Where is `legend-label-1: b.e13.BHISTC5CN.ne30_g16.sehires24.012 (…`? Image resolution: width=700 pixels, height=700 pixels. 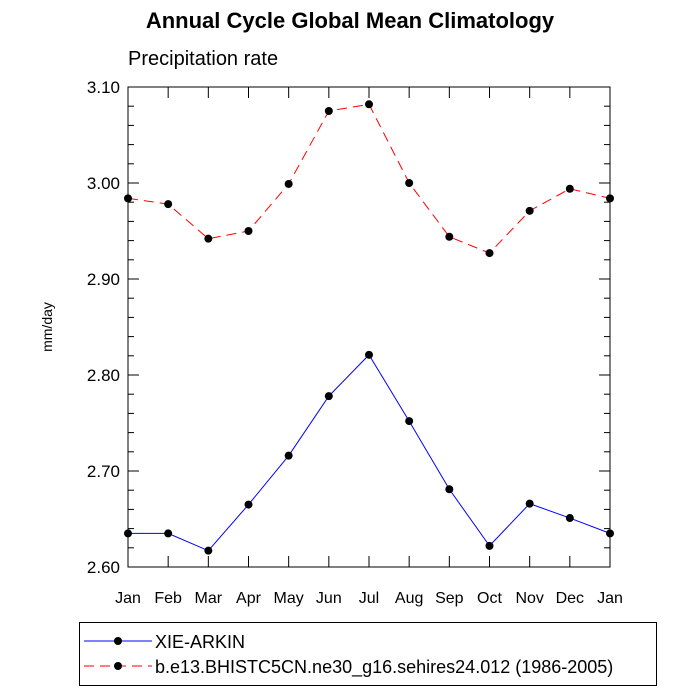
legend-label-1: b.e13.BHISTC5CN.ne30_g16.sehires24.012 (… is located at coordinates (384, 667).